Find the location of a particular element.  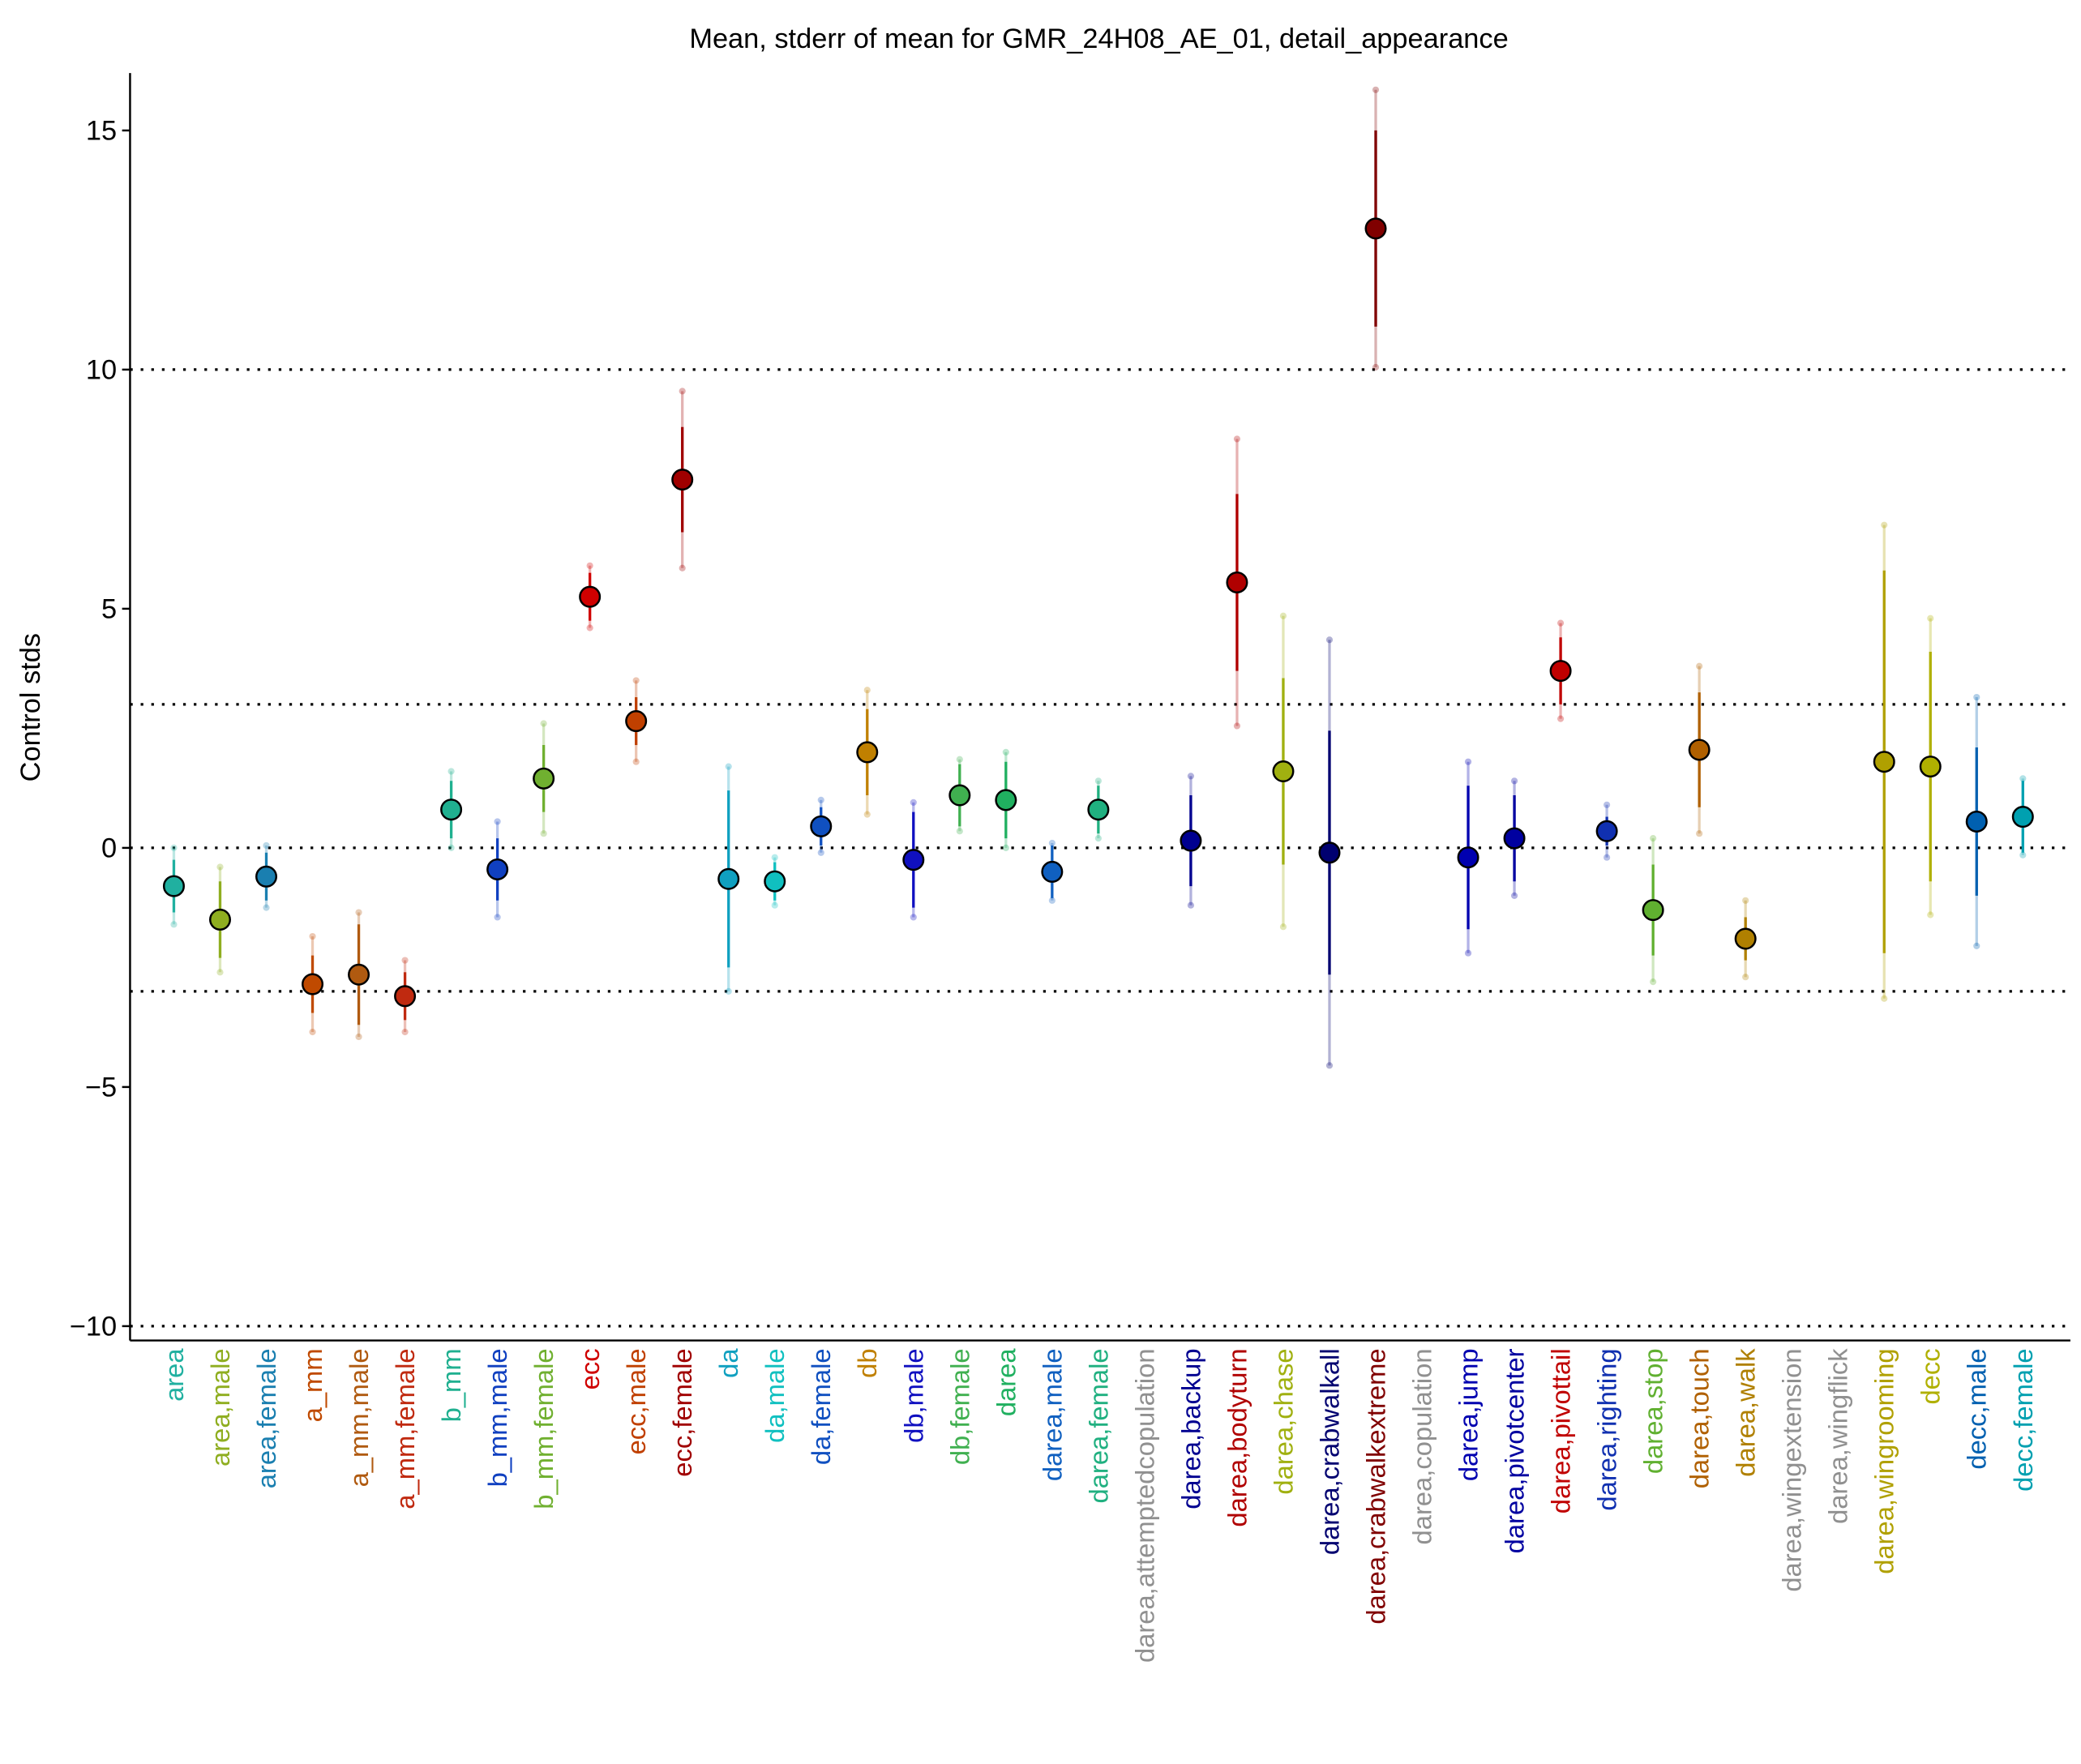

x-tick-label: b_mm,male is located at coordinates (497, 1417).